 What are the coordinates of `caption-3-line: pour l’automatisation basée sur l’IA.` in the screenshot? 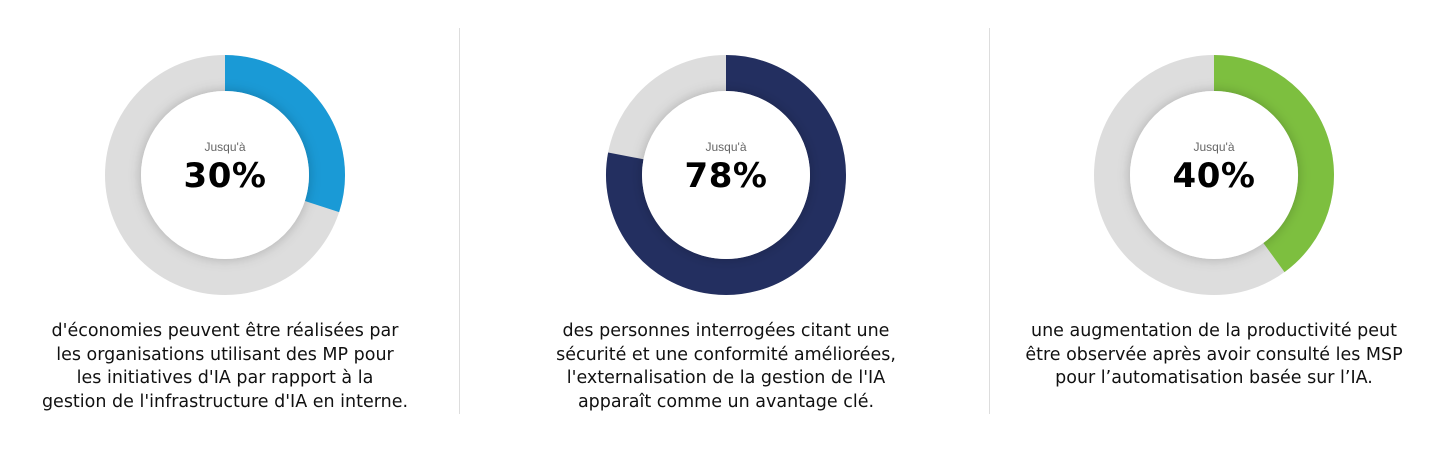 It's located at (1214, 378).